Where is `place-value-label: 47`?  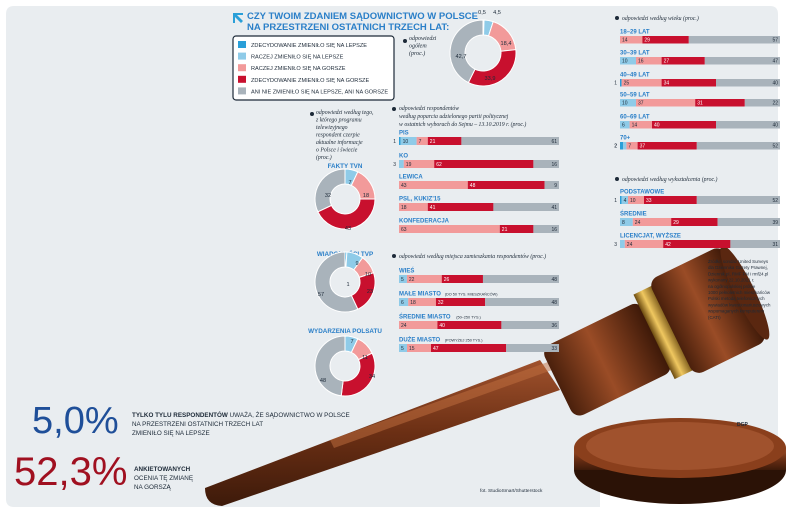 place-value-label: 47 is located at coordinates (436, 349).